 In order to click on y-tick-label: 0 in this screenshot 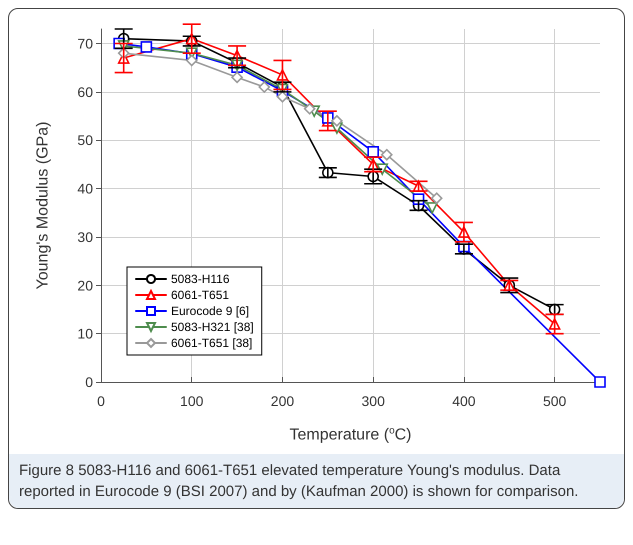, I will do `click(89, 382)`.